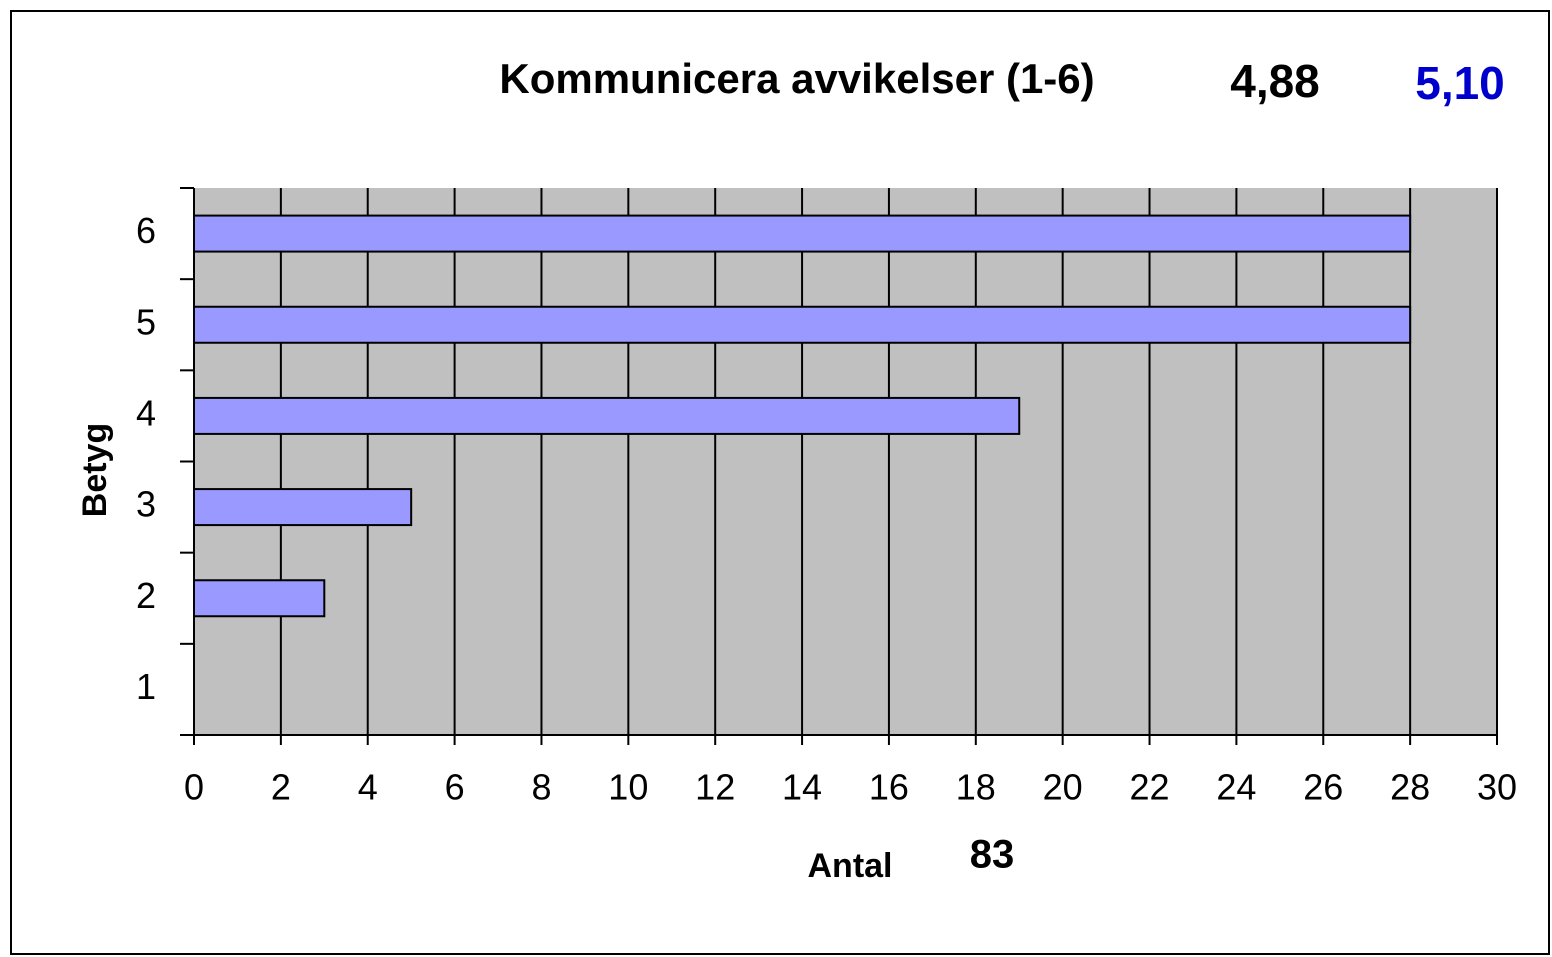 Image resolution: width=1552 pixels, height=957 pixels. Describe the element at coordinates (146, 230) in the screenshot. I see `y-tick-label: 6` at that location.